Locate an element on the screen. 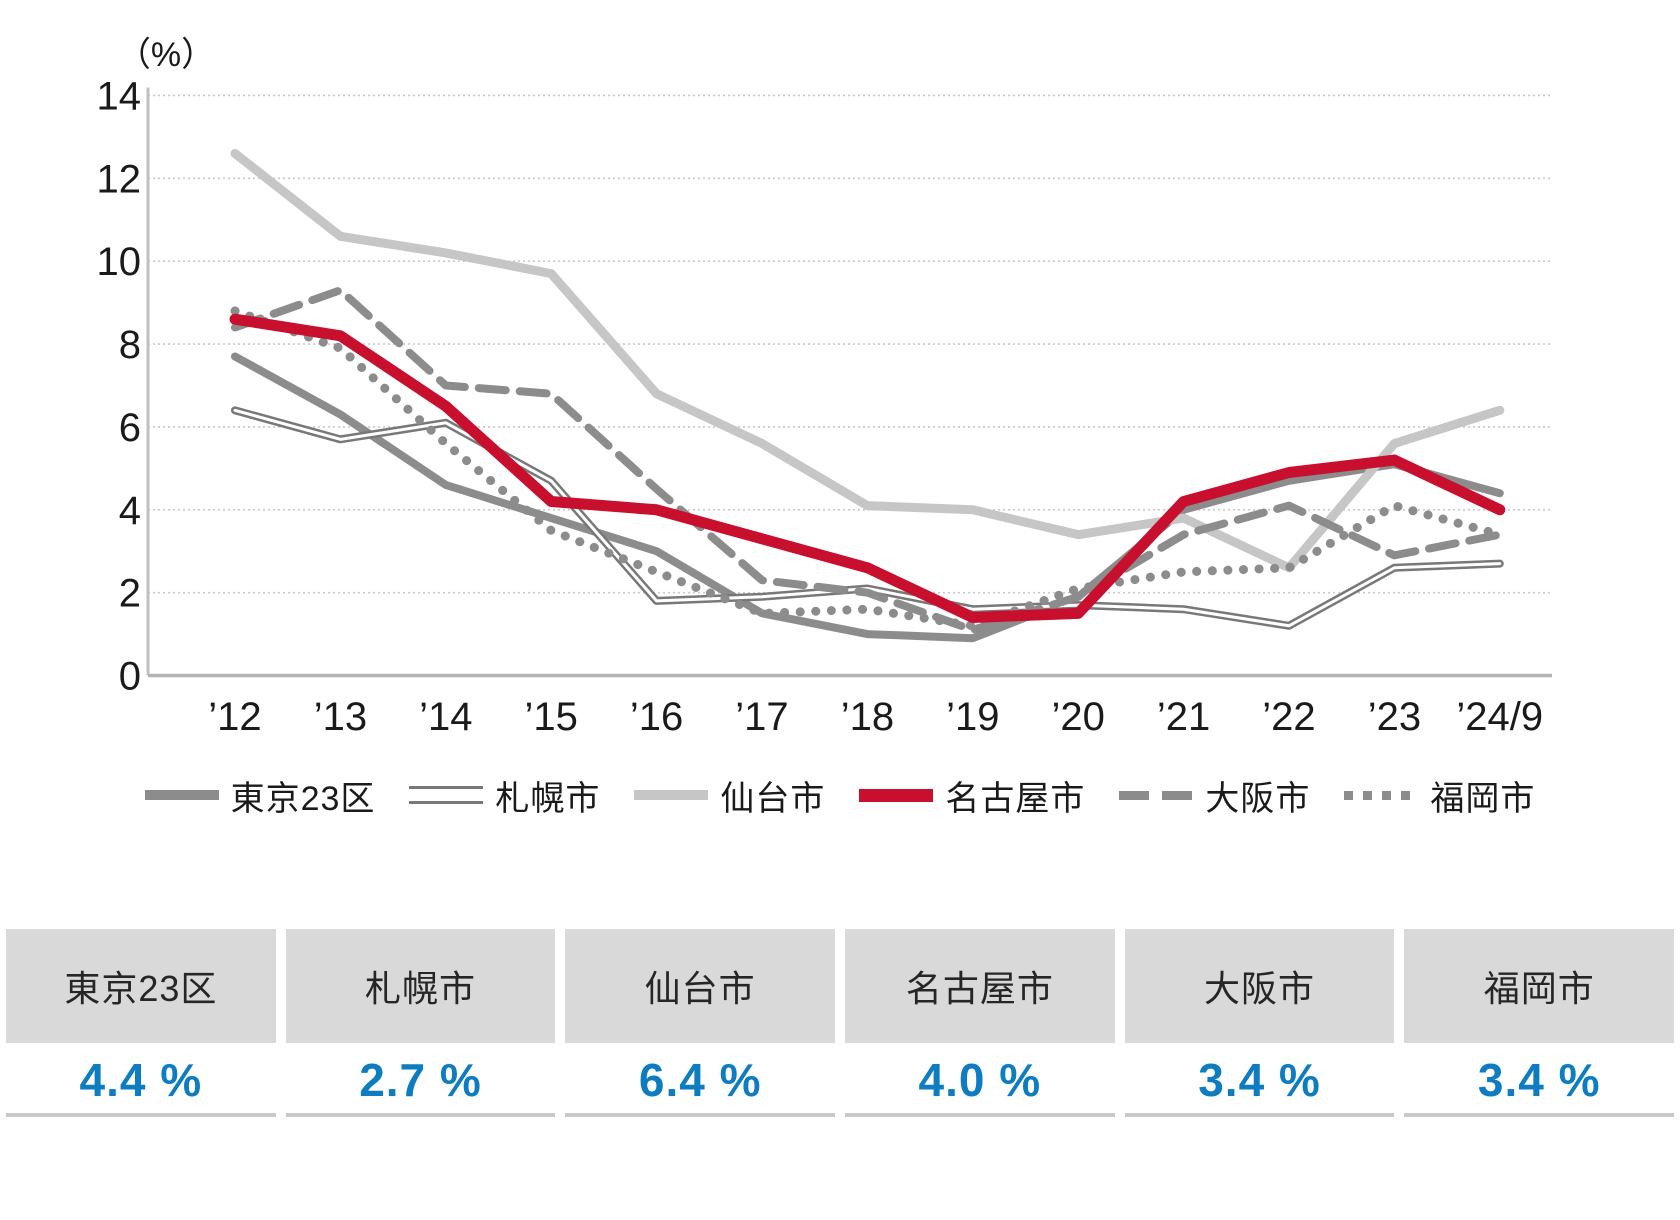 The width and height of the screenshot is (1680, 1220). legend-item-仙台市: 仙台市 is located at coordinates (729, 795).